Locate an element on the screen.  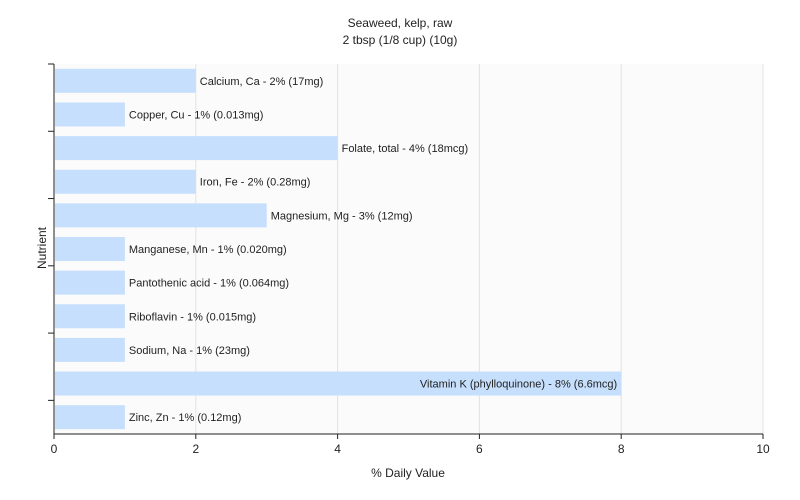
x-tick-label: 2 is located at coordinates (195, 449).